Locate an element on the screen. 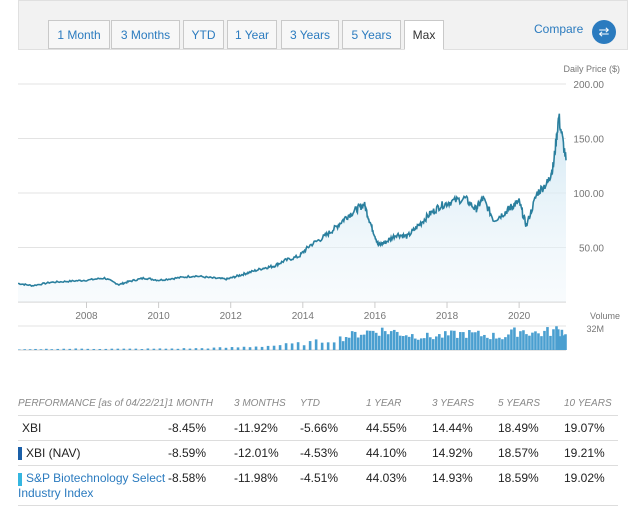  row-name-label: XBI is located at coordinates (32, 428).